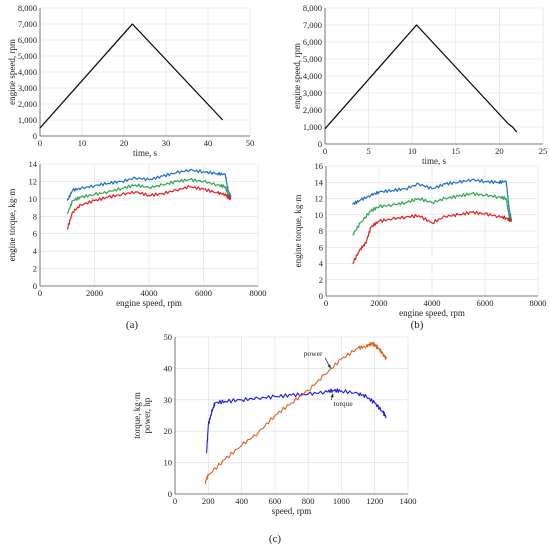  I want to click on y-tick-label: 40, so click(168, 368).